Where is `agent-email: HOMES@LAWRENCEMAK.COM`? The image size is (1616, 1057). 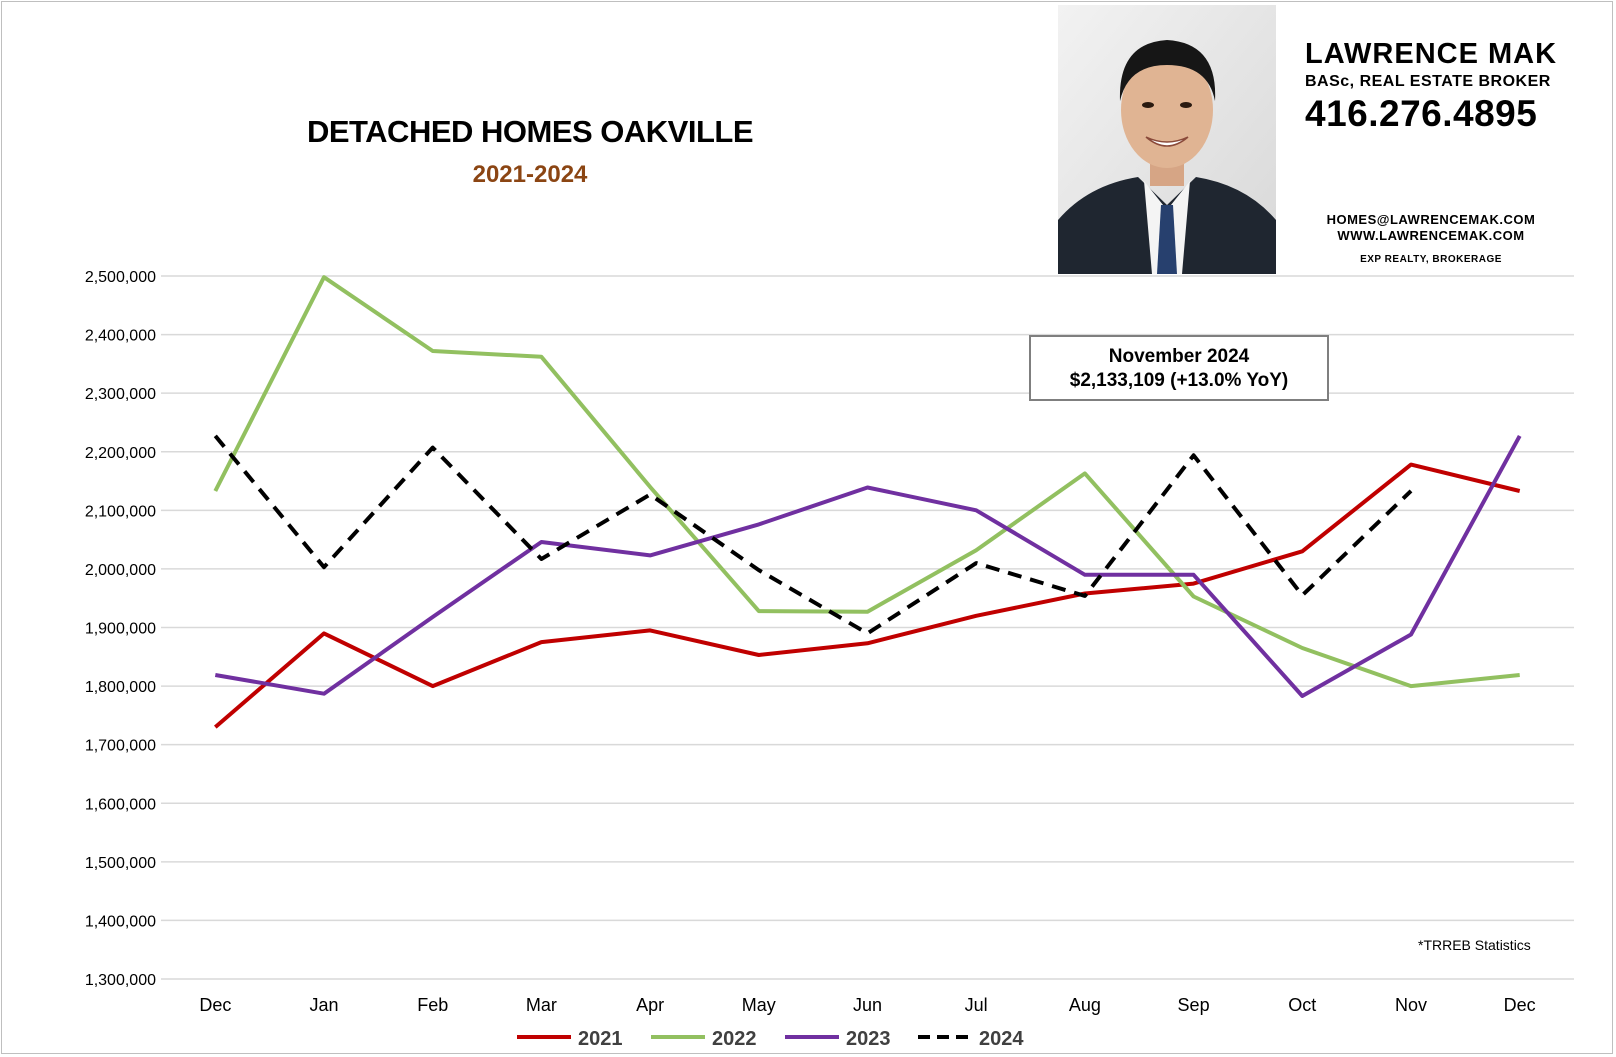 agent-email: HOMES@LAWRENCEMAK.COM is located at coordinates (1431, 219).